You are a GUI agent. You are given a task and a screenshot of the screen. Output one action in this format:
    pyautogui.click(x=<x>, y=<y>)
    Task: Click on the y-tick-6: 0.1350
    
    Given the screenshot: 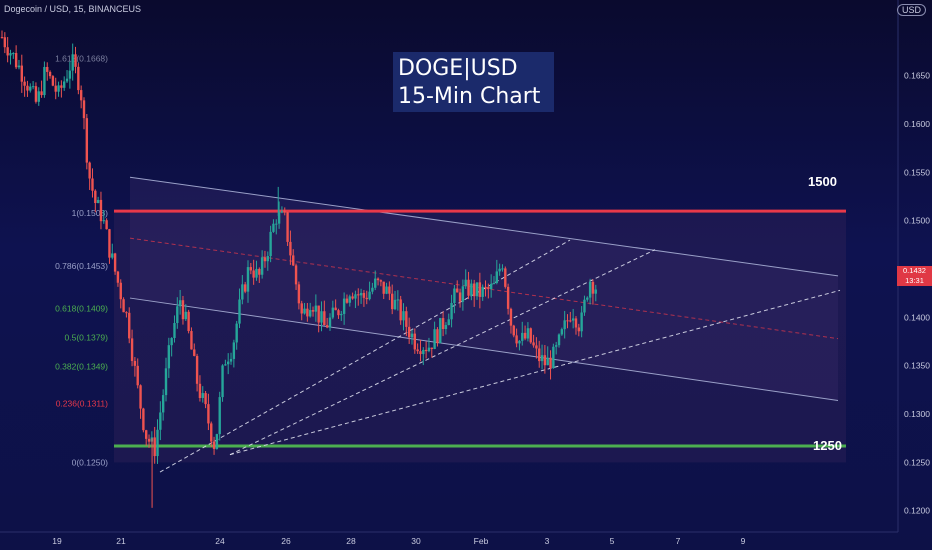 What is the action you would take?
    pyautogui.click(x=917, y=366)
    